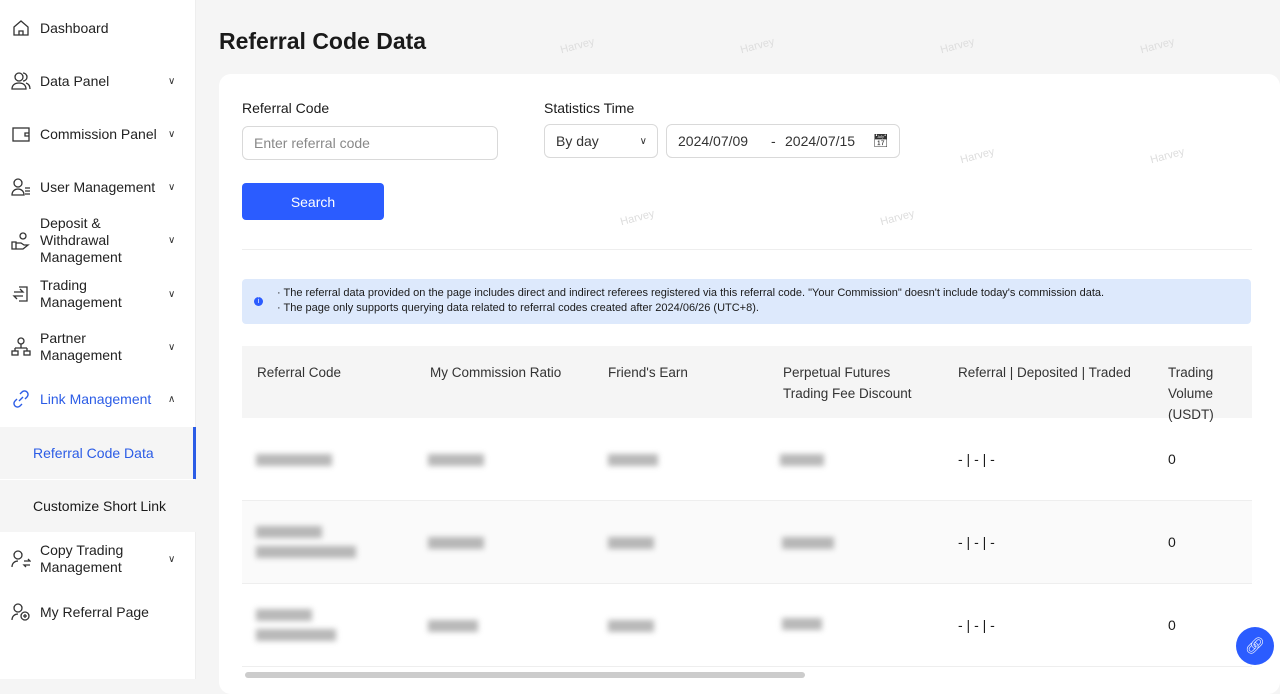  What do you see at coordinates (98, 612) in the screenshot?
I see `nav-my-referral-page: My Referral Page` at bounding box center [98, 612].